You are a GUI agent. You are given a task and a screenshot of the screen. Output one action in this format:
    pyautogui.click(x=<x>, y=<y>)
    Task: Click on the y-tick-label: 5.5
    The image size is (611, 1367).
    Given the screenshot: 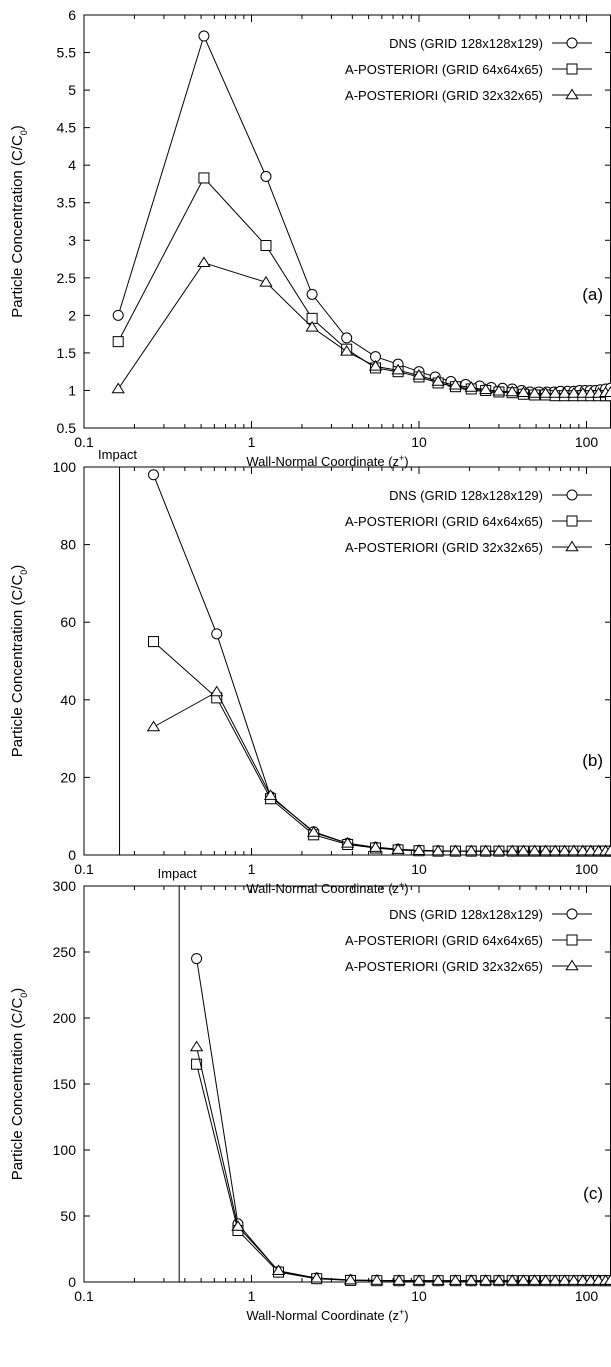 What is the action you would take?
    pyautogui.click(x=67, y=53)
    